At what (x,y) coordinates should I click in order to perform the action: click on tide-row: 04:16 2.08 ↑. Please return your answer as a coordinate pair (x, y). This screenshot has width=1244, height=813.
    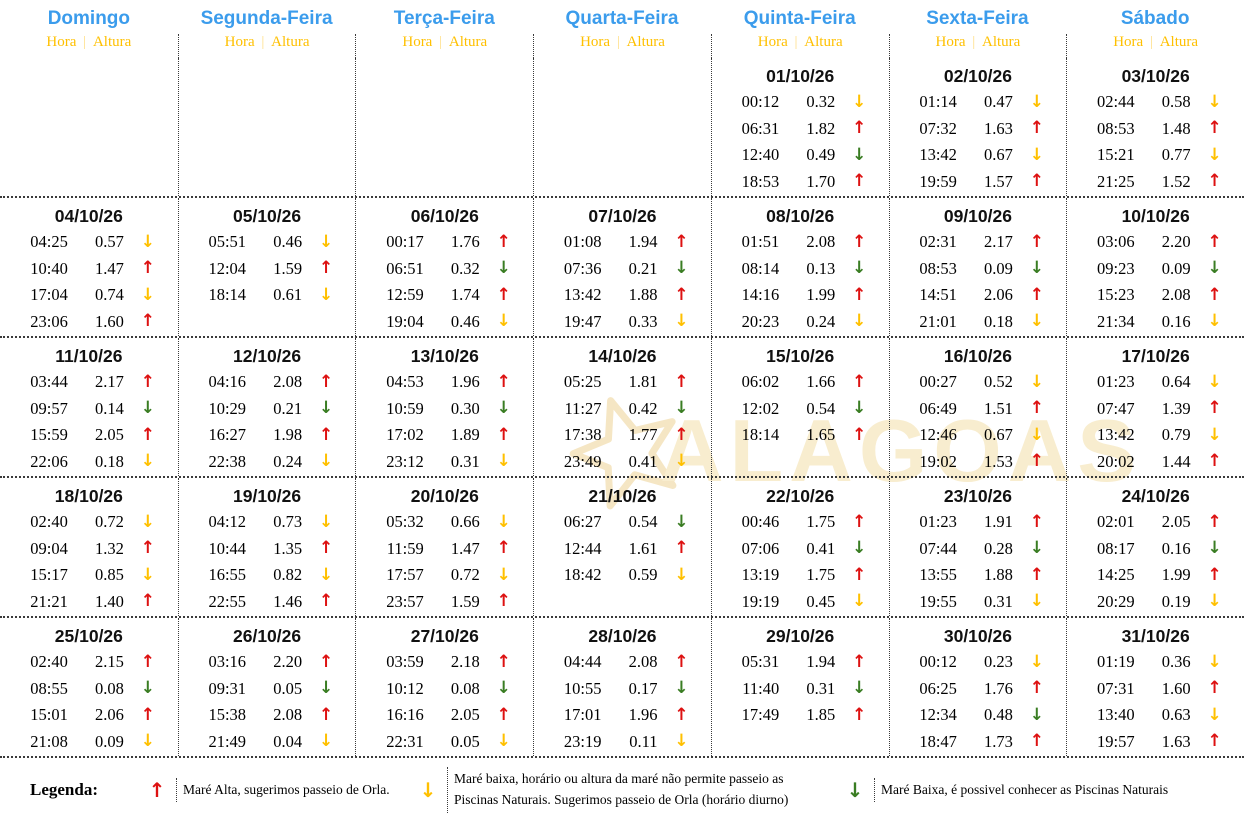
    Looking at the image, I should click on (267, 382).